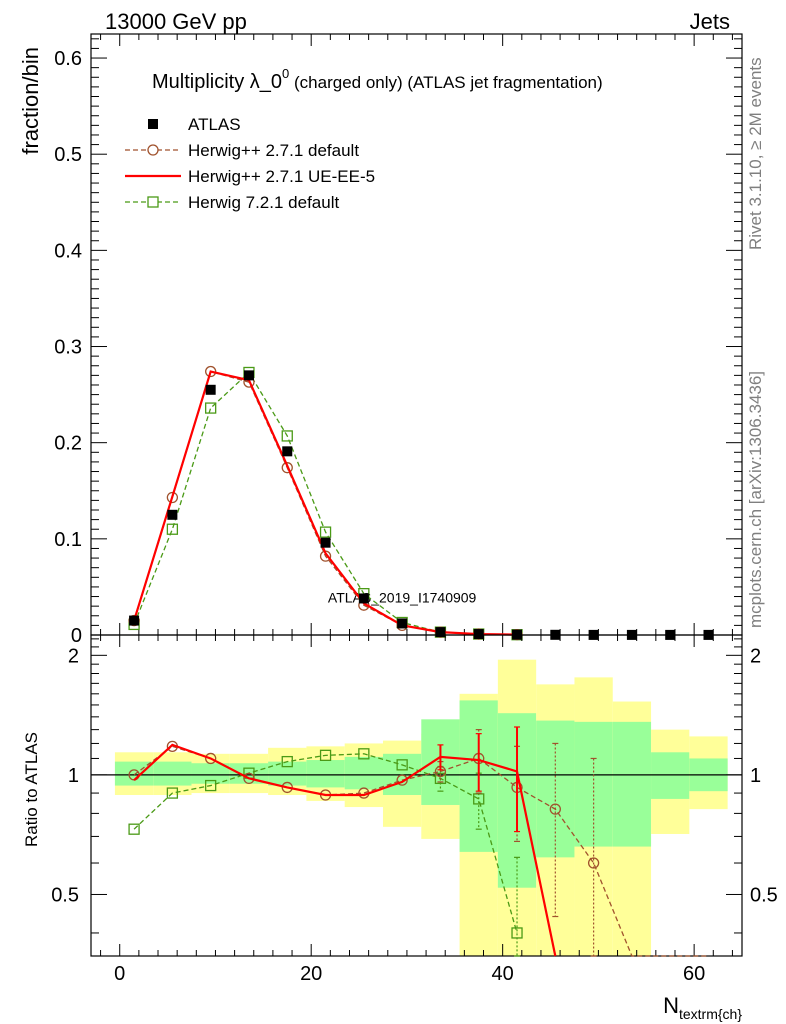 The image size is (786, 1024). What do you see at coordinates (65, 895) in the screenshot?
I see `ratio-y-tick-label: 0.5` at bounding box center [65, 895].